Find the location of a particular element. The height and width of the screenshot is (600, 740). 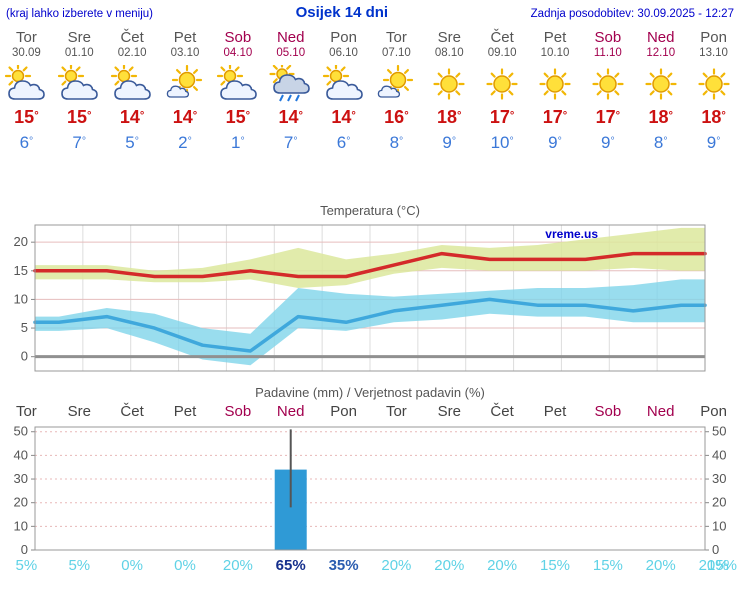

precip-day-label: Pet is located at coordinates (185, 411).